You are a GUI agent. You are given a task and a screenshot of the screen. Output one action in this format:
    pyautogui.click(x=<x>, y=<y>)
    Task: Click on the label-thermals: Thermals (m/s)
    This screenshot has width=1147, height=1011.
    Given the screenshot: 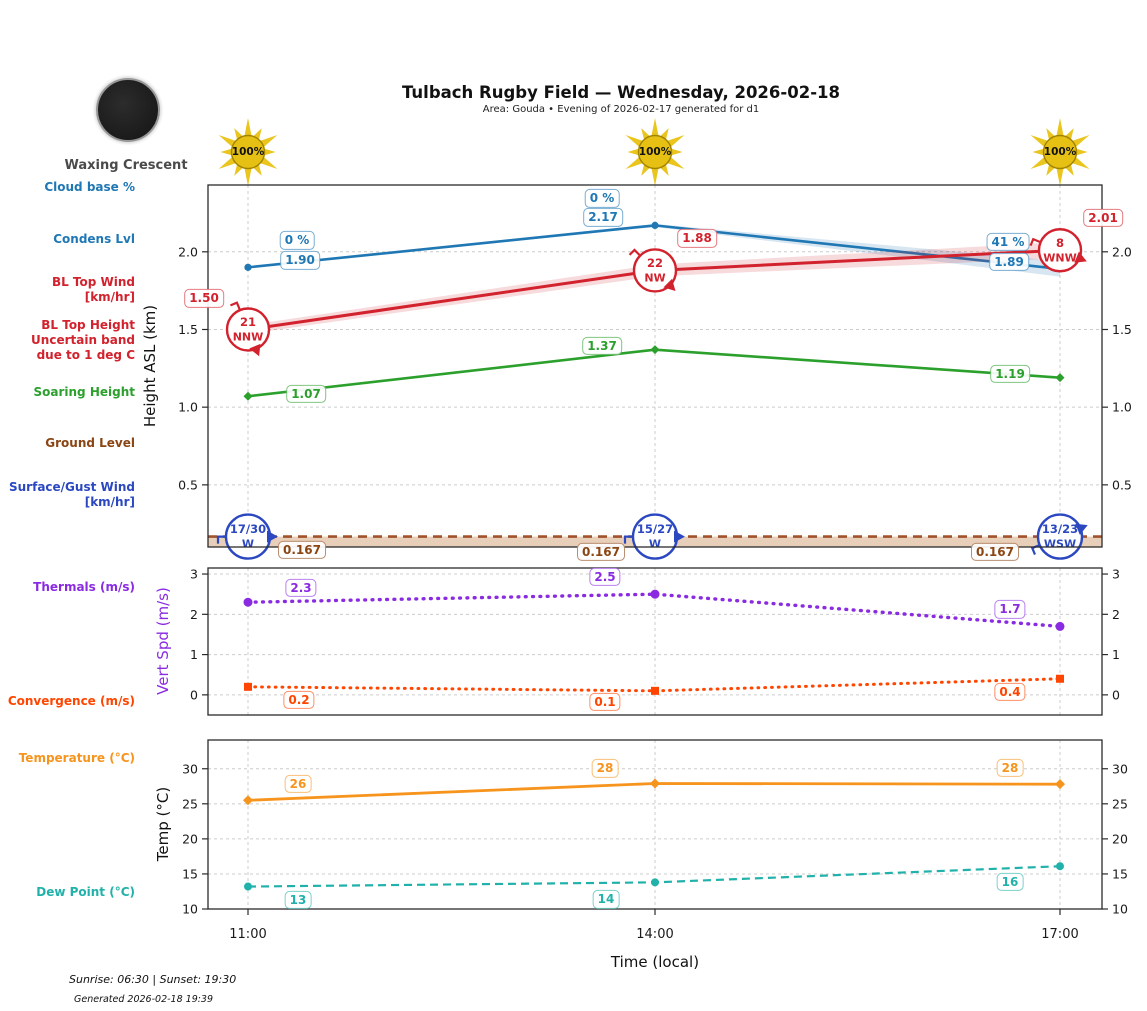 What is the action you would take?
    pyautogui.click(x=84, y=587)
    